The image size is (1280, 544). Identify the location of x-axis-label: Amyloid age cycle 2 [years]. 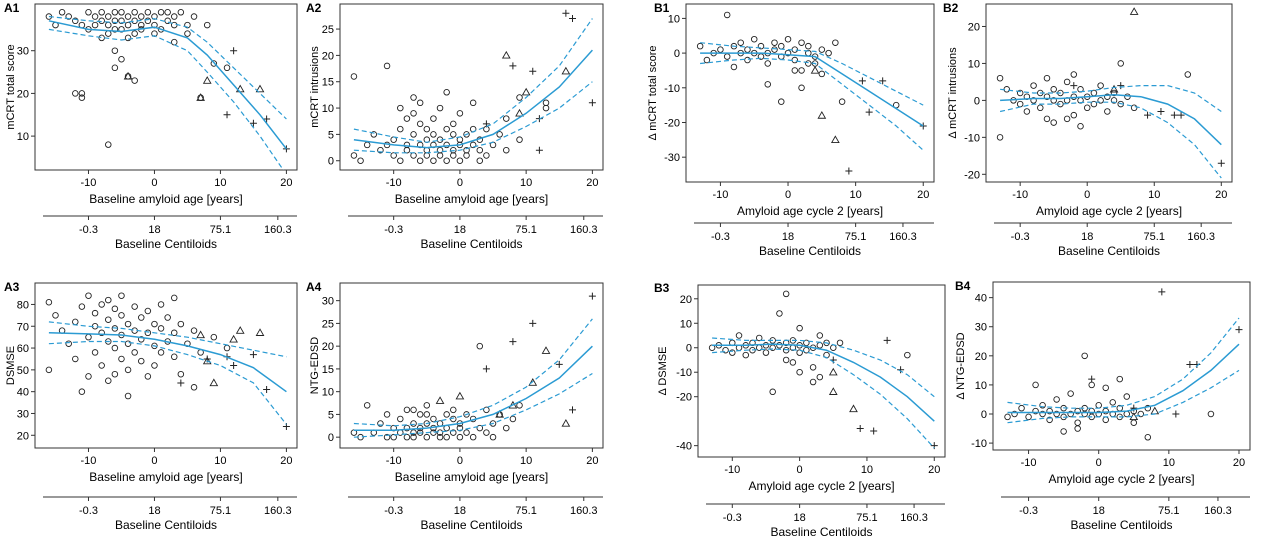
(1121, 479).